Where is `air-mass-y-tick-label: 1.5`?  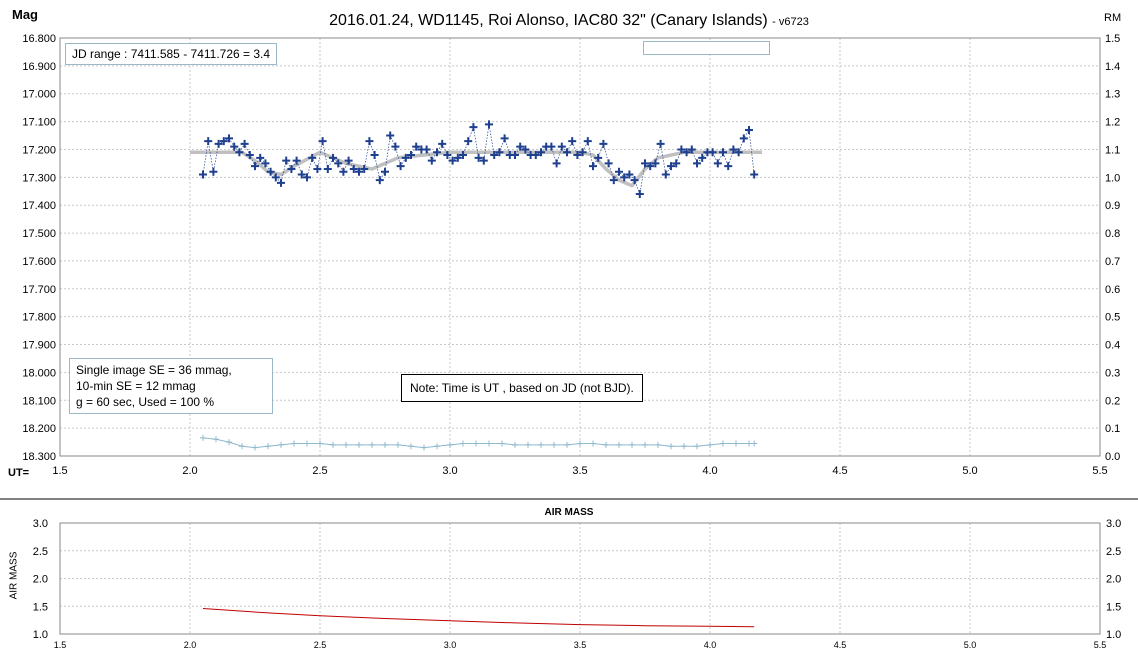
air-mass-y-tick-label: 1.5 is located at coordinates (40, 607).